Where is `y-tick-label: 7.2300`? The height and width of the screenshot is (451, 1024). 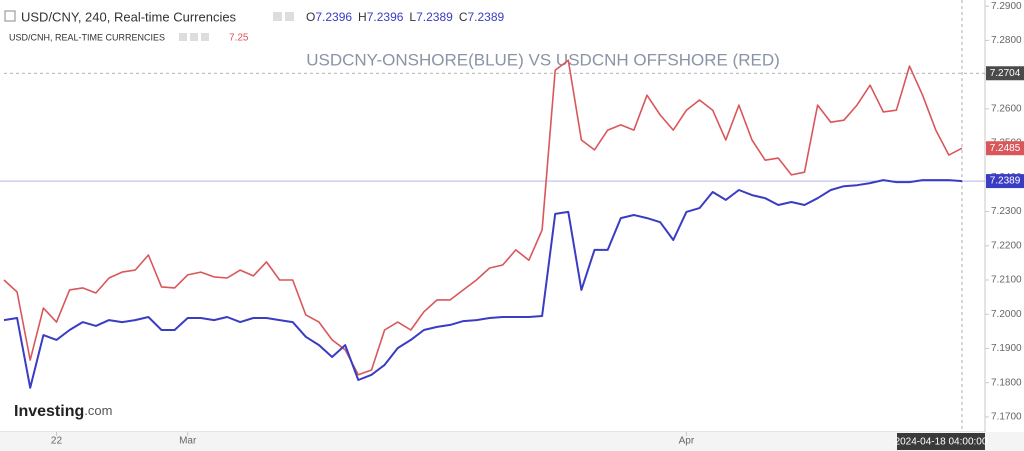
y-tick-label: 7.2300 is located at coordinates (1006, 211).